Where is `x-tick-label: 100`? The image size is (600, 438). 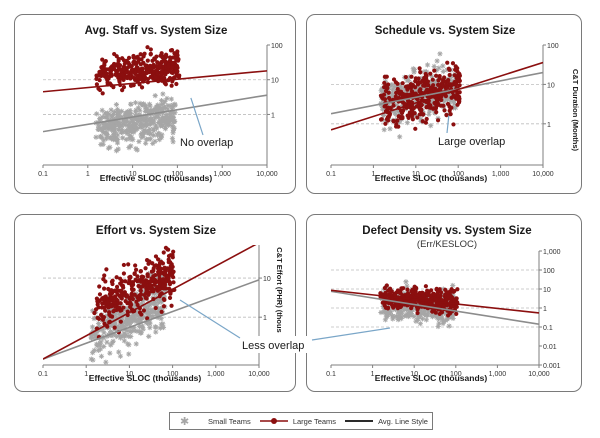 x-tick-label: 100 is located at coordinates (456, 374).